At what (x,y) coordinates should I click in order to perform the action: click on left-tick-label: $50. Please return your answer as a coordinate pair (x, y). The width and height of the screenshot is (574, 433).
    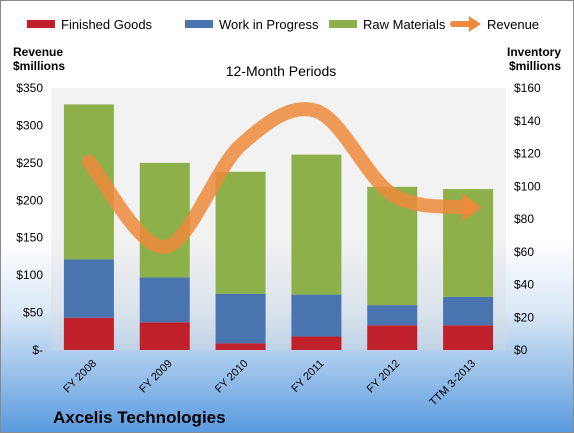
    Looking at the image, I should click on (33, 313).